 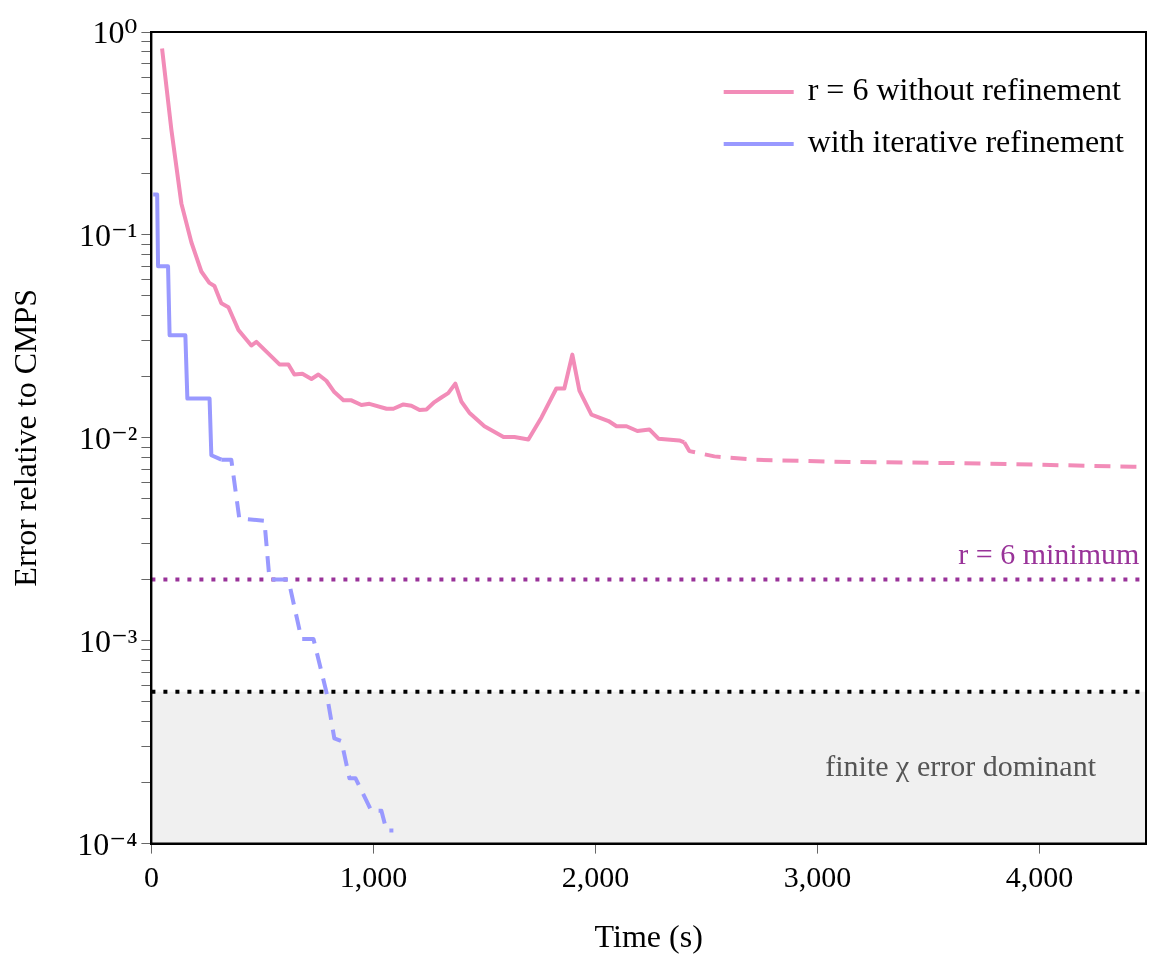 I want to click on annotation: r = 6 minimum, so click(x=1049, y=554).